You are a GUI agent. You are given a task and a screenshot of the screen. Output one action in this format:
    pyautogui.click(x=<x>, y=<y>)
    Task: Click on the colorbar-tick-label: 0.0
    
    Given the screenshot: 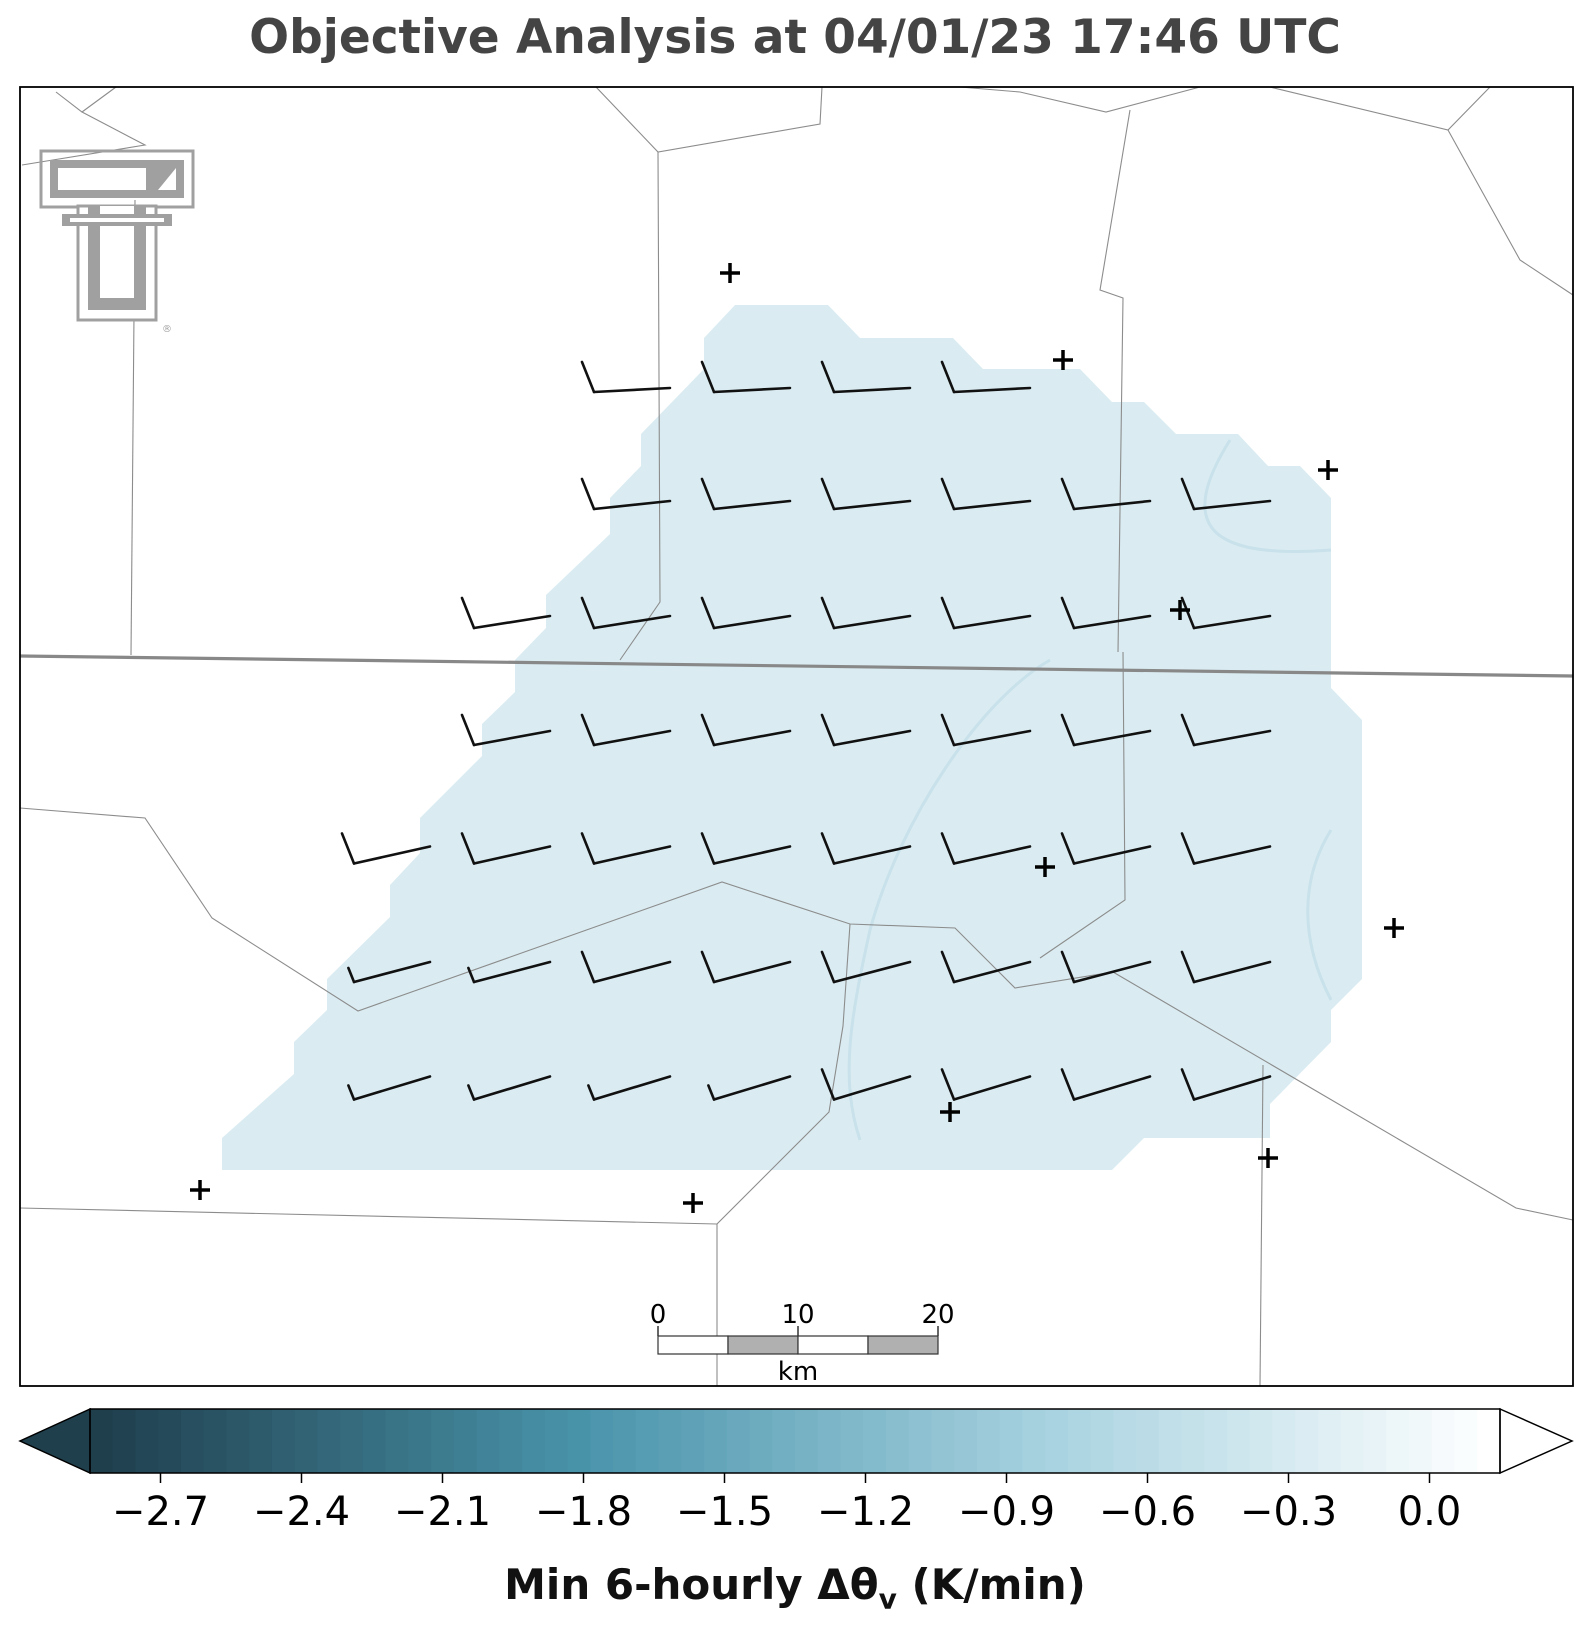 What is the action you would take?
    pyautogui.click(x=1430, y=1512)
    